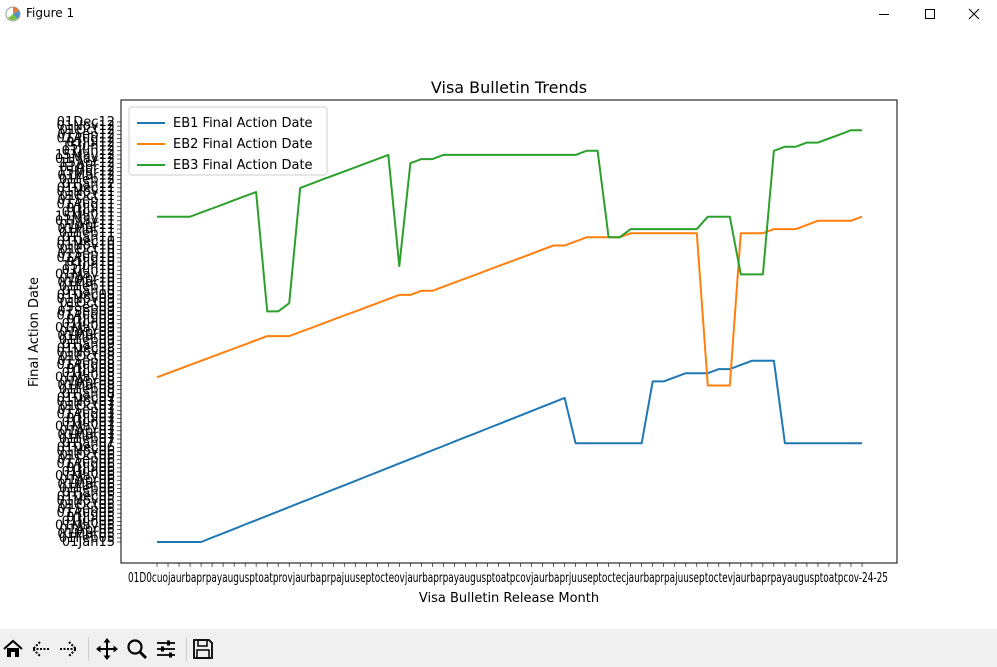 The height and width of the screenshot is (667, 997). I want to click on y-tick-label: 01Aug11, so click(86, 204).